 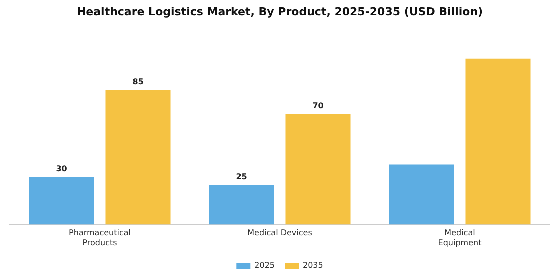 What do you see at coordinates (138, 82) in the screenshot?
I see `data-label: 85` at bounding box center [138, 82].